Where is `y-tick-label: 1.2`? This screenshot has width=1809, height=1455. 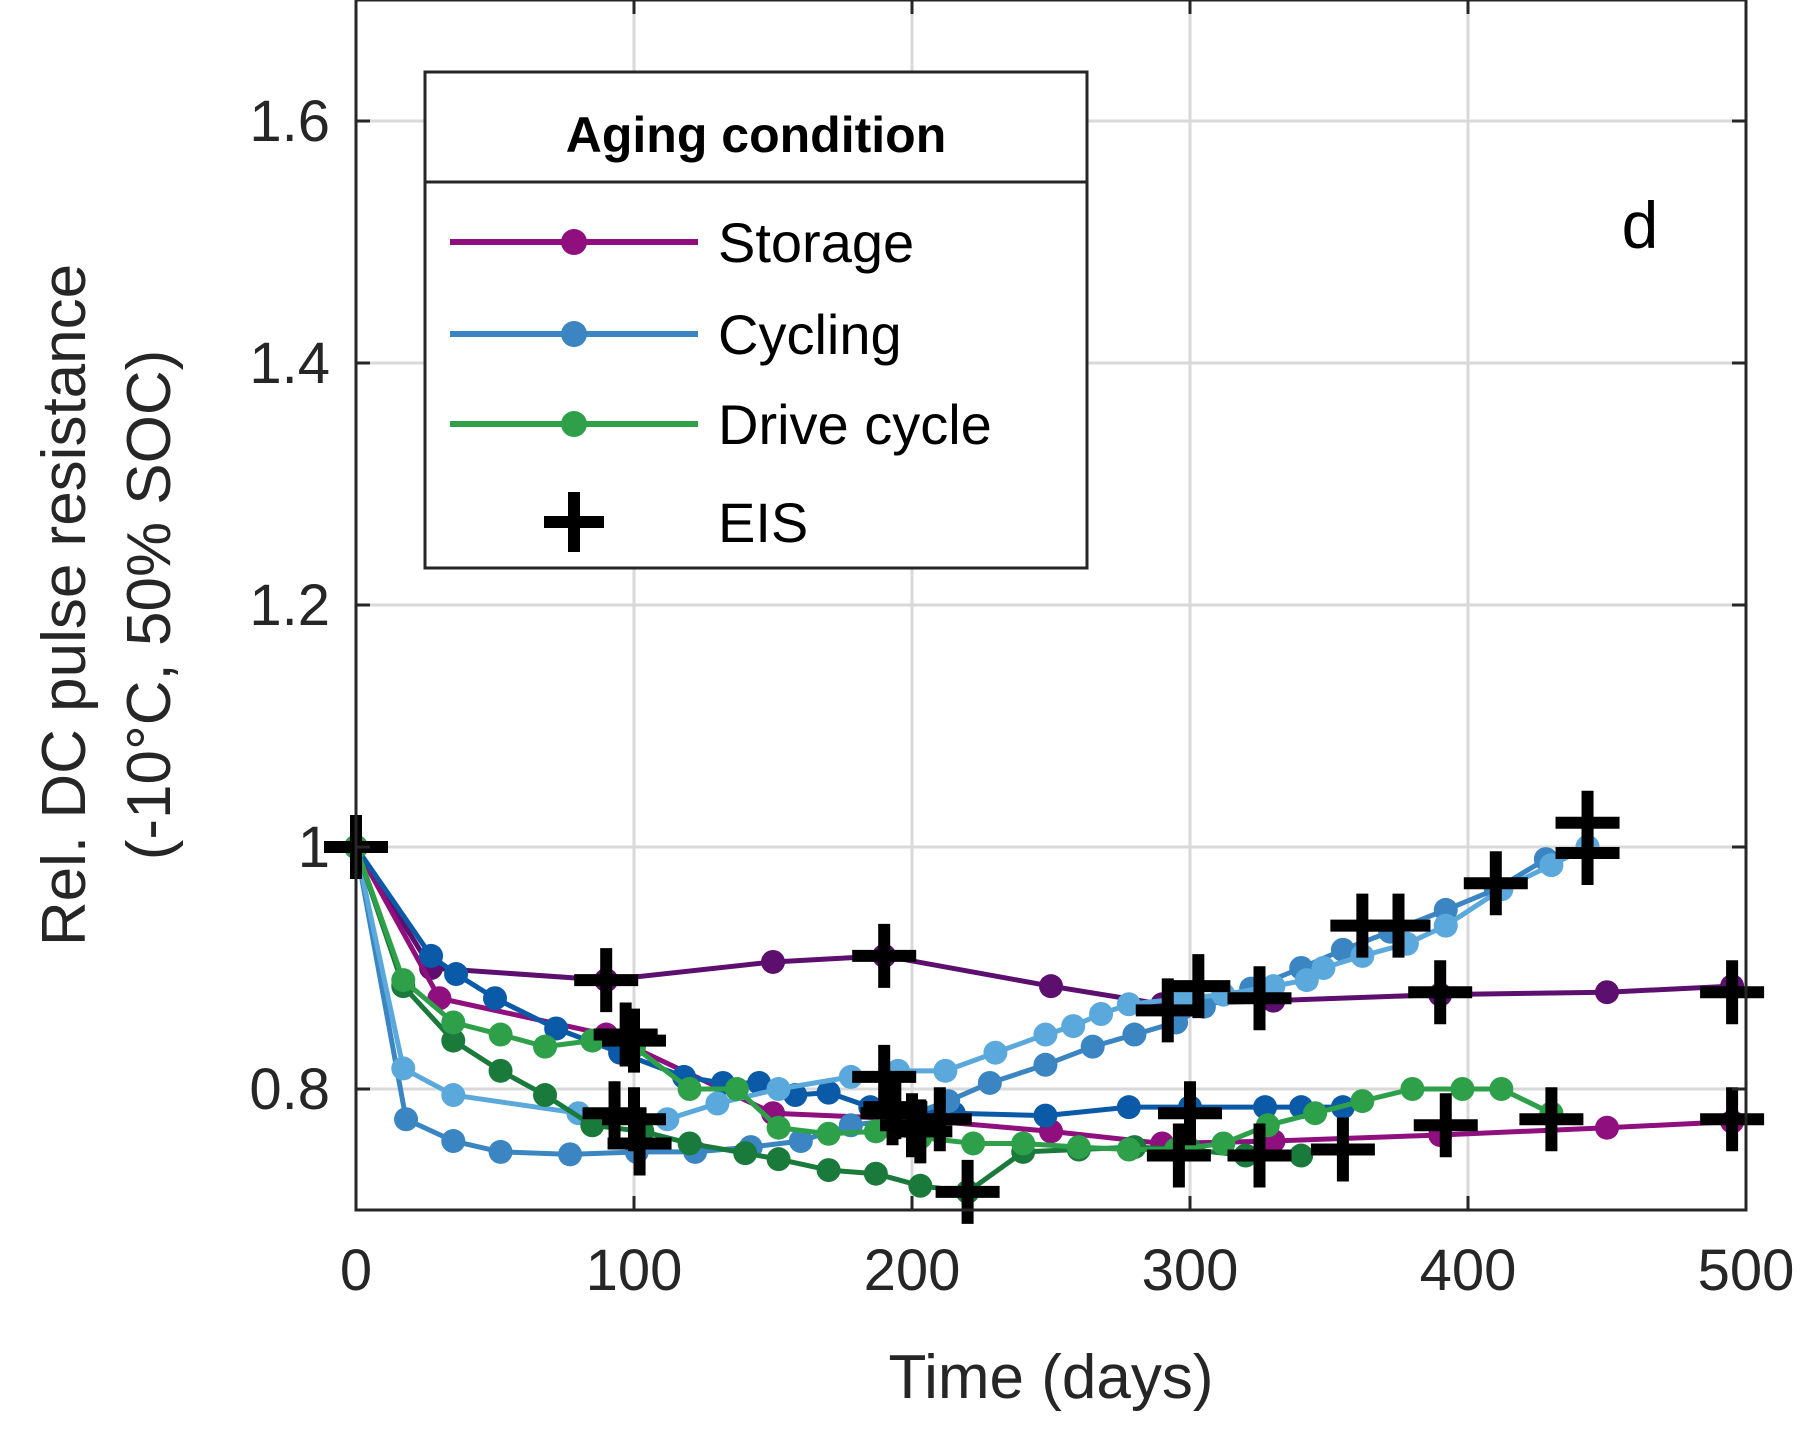 y-tick-label: 1.2 is located at coordinates (289, 605).